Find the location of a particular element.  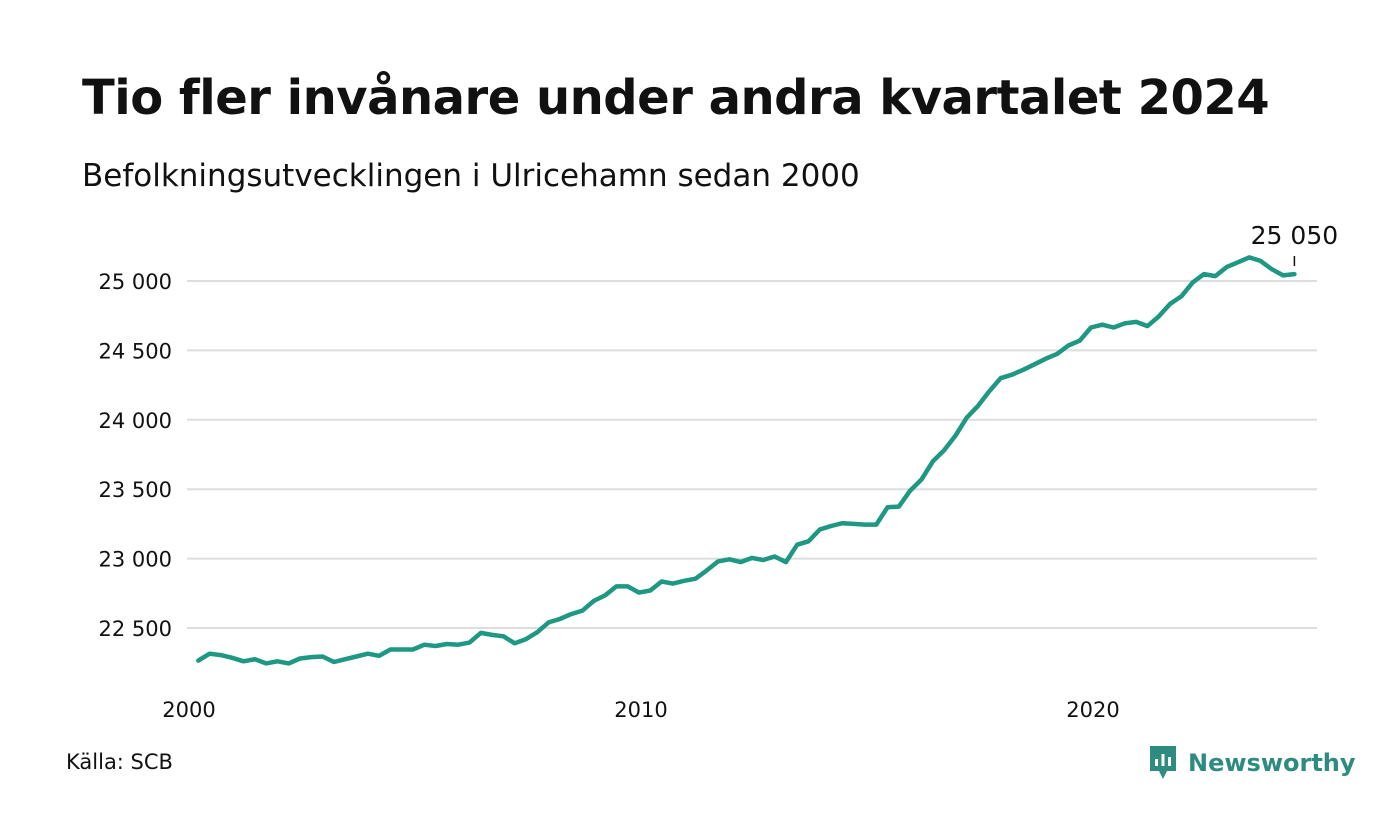

y-tick-label: 25 000 is located at coordinates (135, 282).